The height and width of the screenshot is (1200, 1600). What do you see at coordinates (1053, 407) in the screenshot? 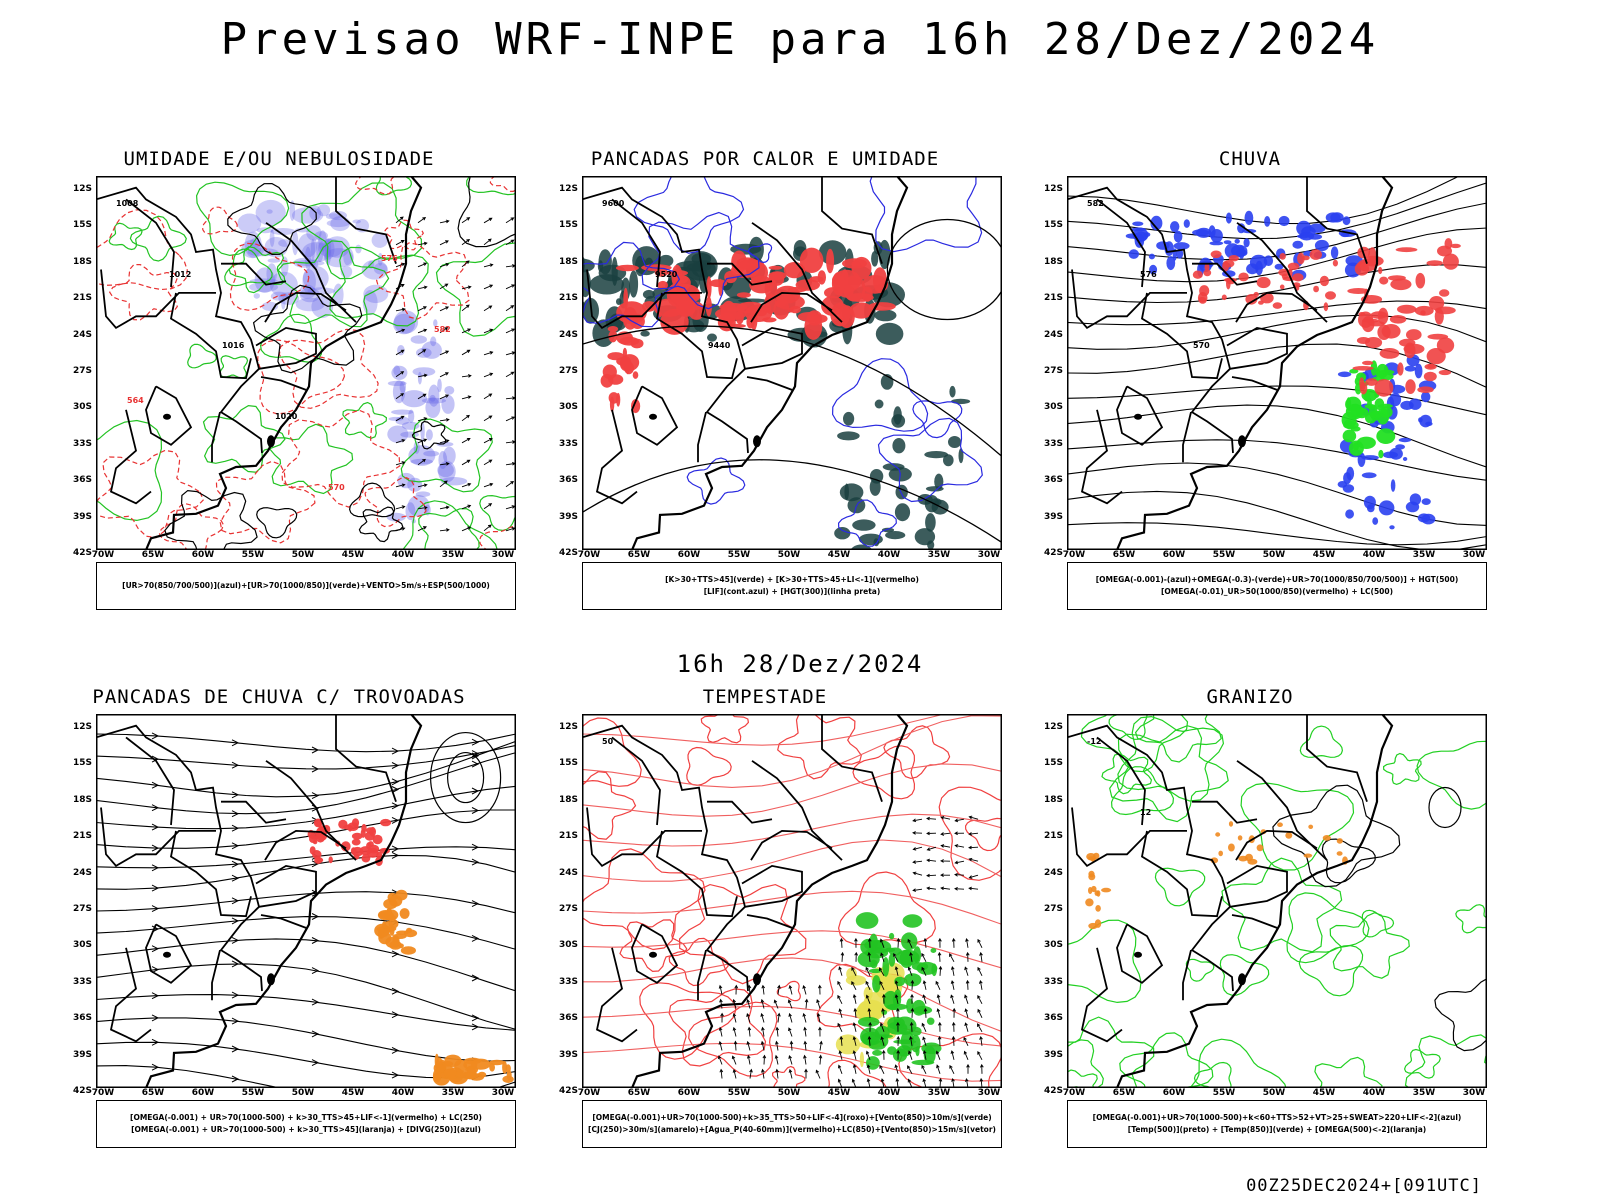
I see `latitude-tick-label: 30S` at bounding box center [1053, 407].